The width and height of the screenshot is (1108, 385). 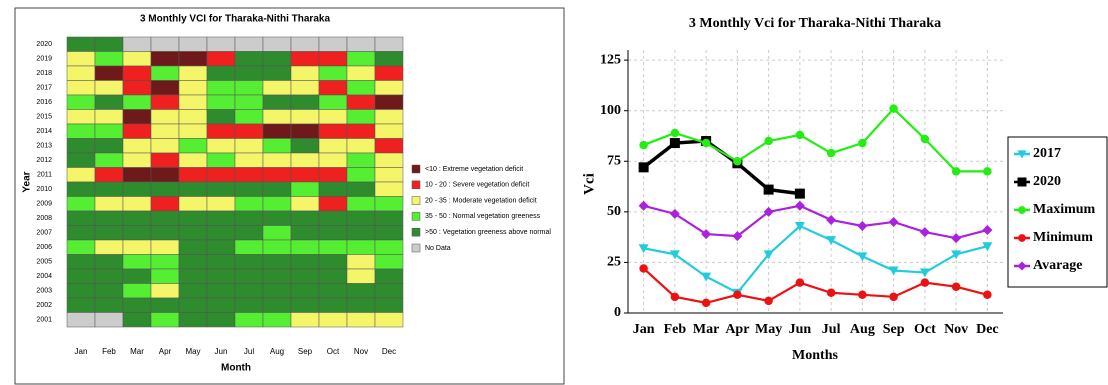 What do you see at coordinates (44, 218) in the screenshot?
I see `y-tick-label: 2008` at bounding box center [44, 218].